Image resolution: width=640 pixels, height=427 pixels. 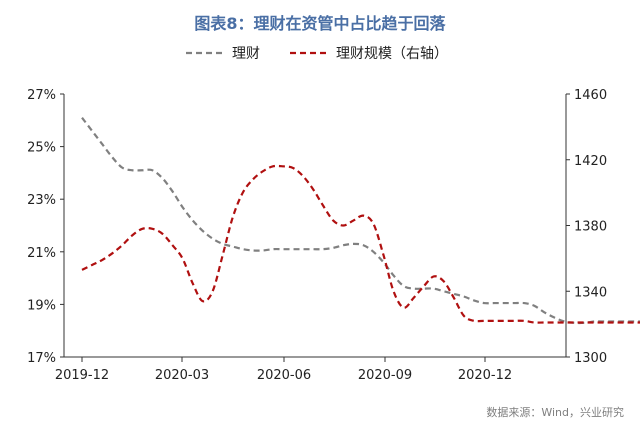 I want to click on chart-title: 图表8：理财在资管中占比趋于回落, so click(x=320, y=23).